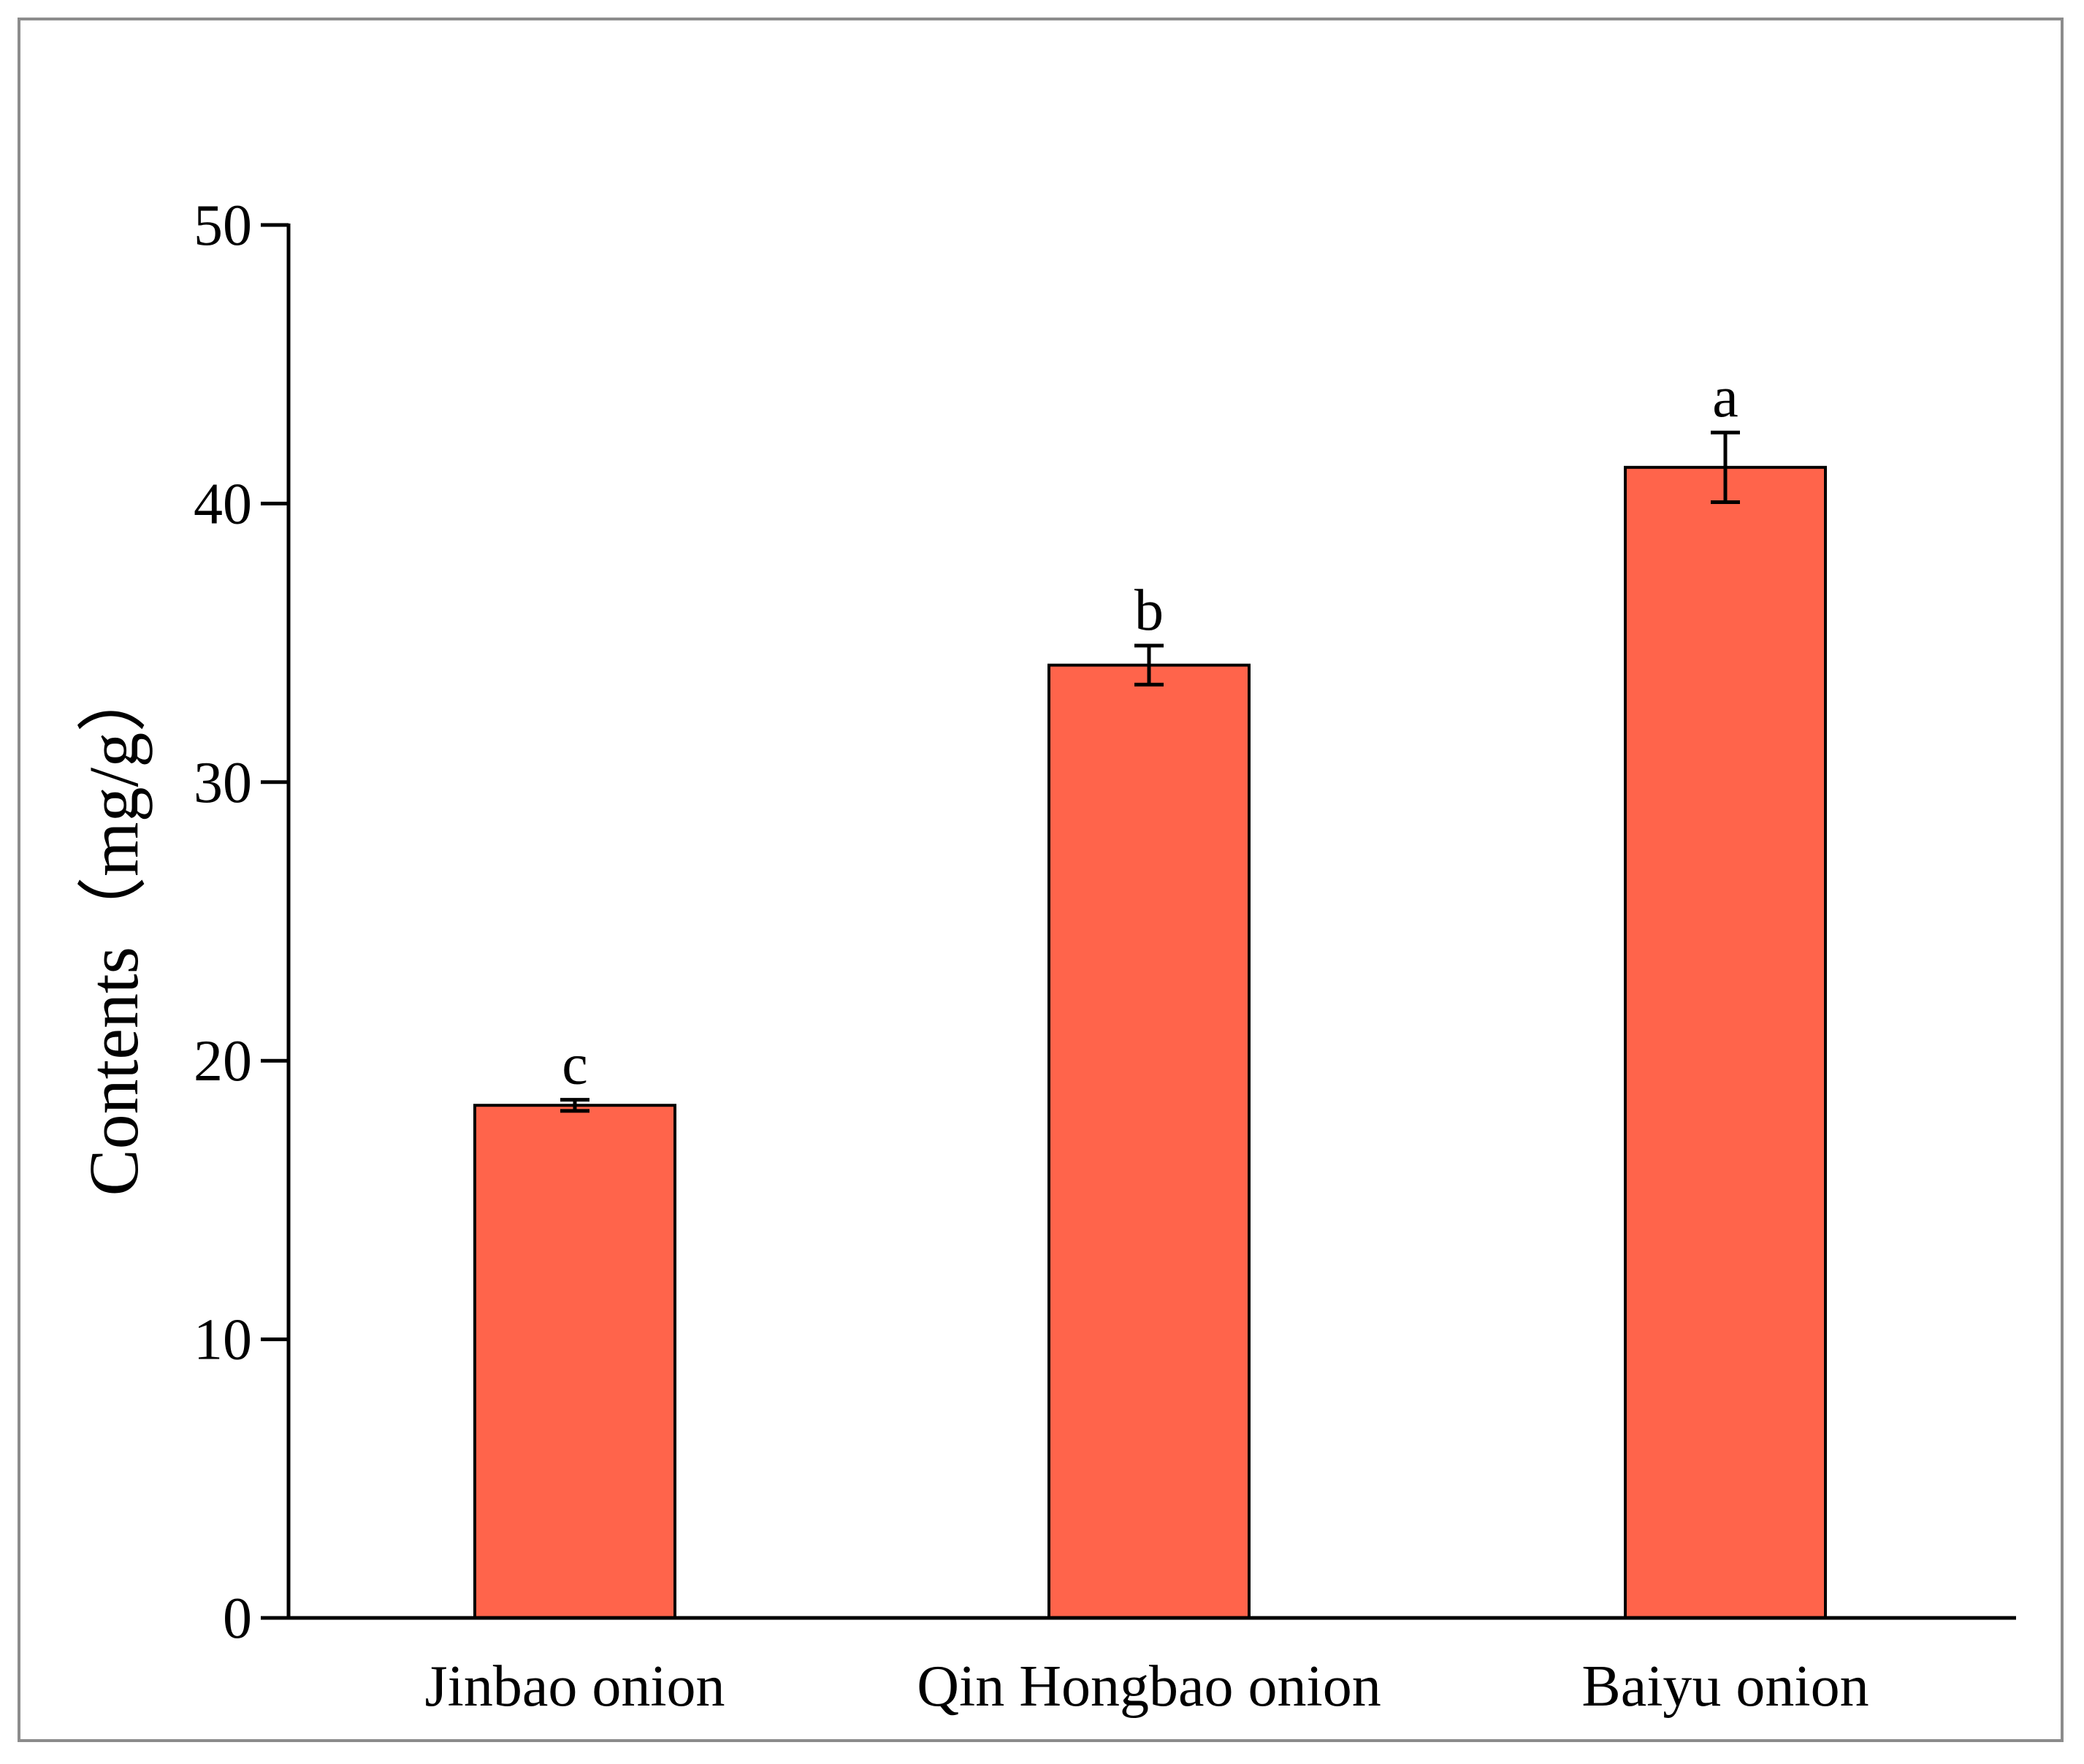 The image size is (2084, 1764). Describe the element at coordinates (223, 783) in the screenshot. I see `y-tick-label: 30` at that location.